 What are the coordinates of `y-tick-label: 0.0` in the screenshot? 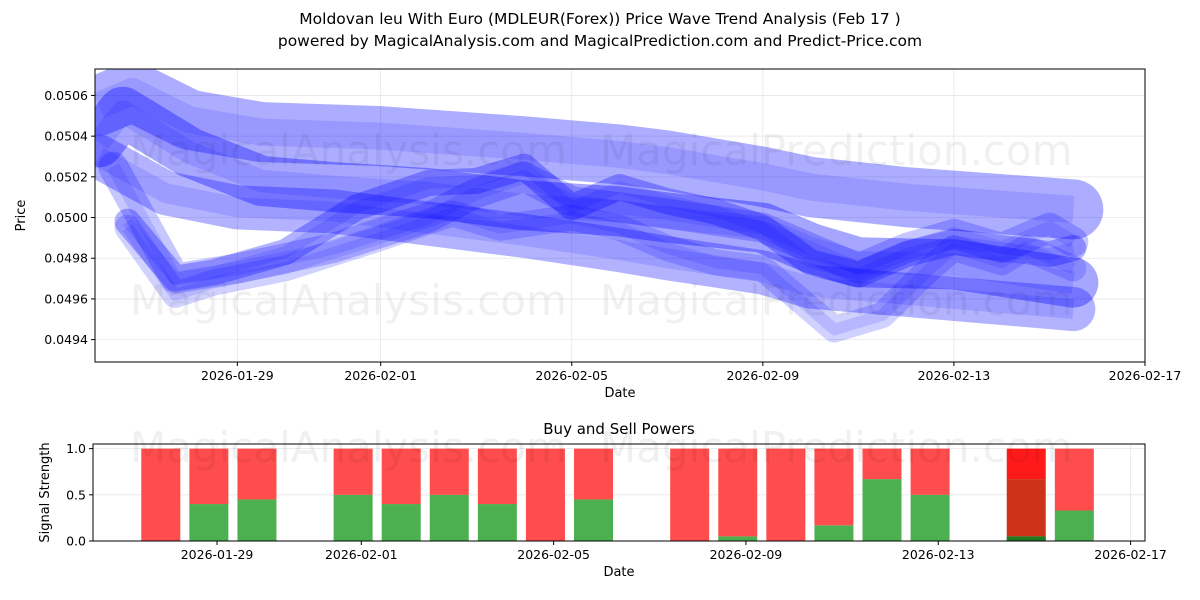 It's located at (76, 541).